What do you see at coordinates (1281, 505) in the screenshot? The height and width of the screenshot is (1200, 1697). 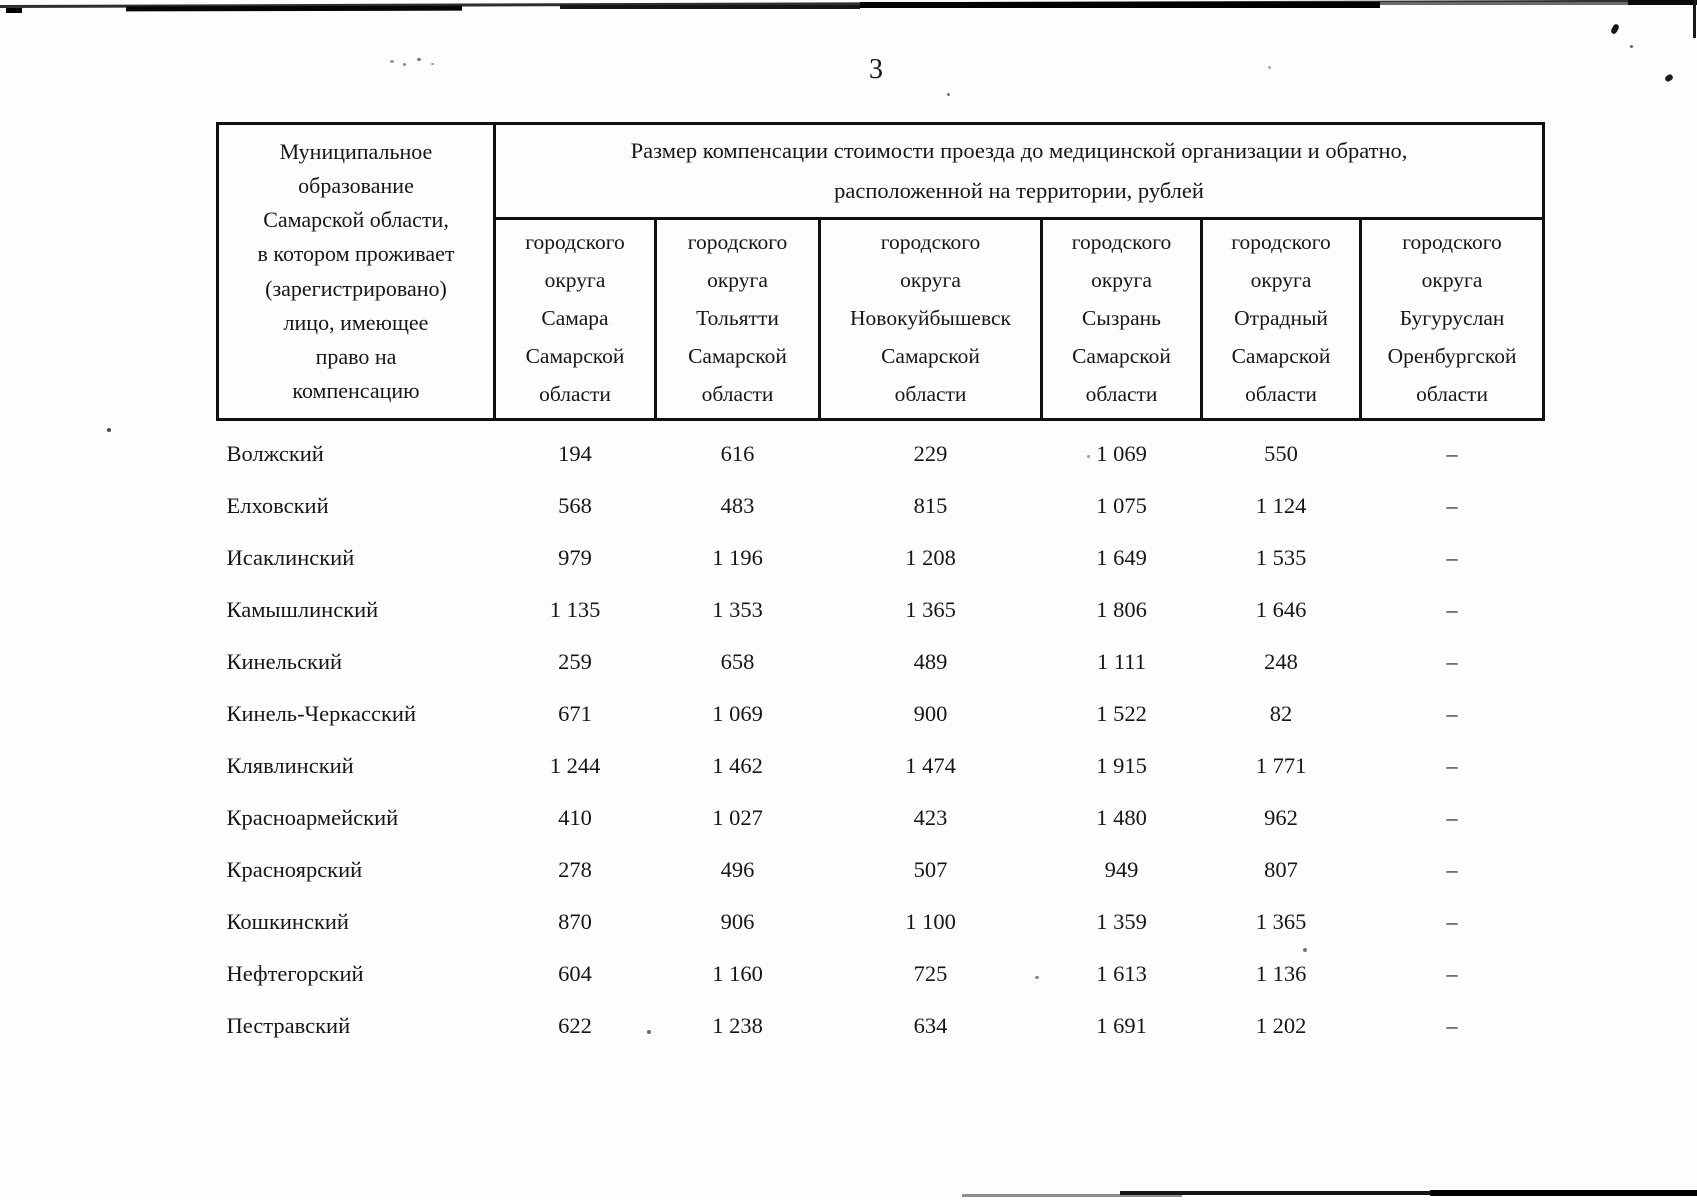 I see `compensation-value: 1 124` at bounding box center [1281, 505].